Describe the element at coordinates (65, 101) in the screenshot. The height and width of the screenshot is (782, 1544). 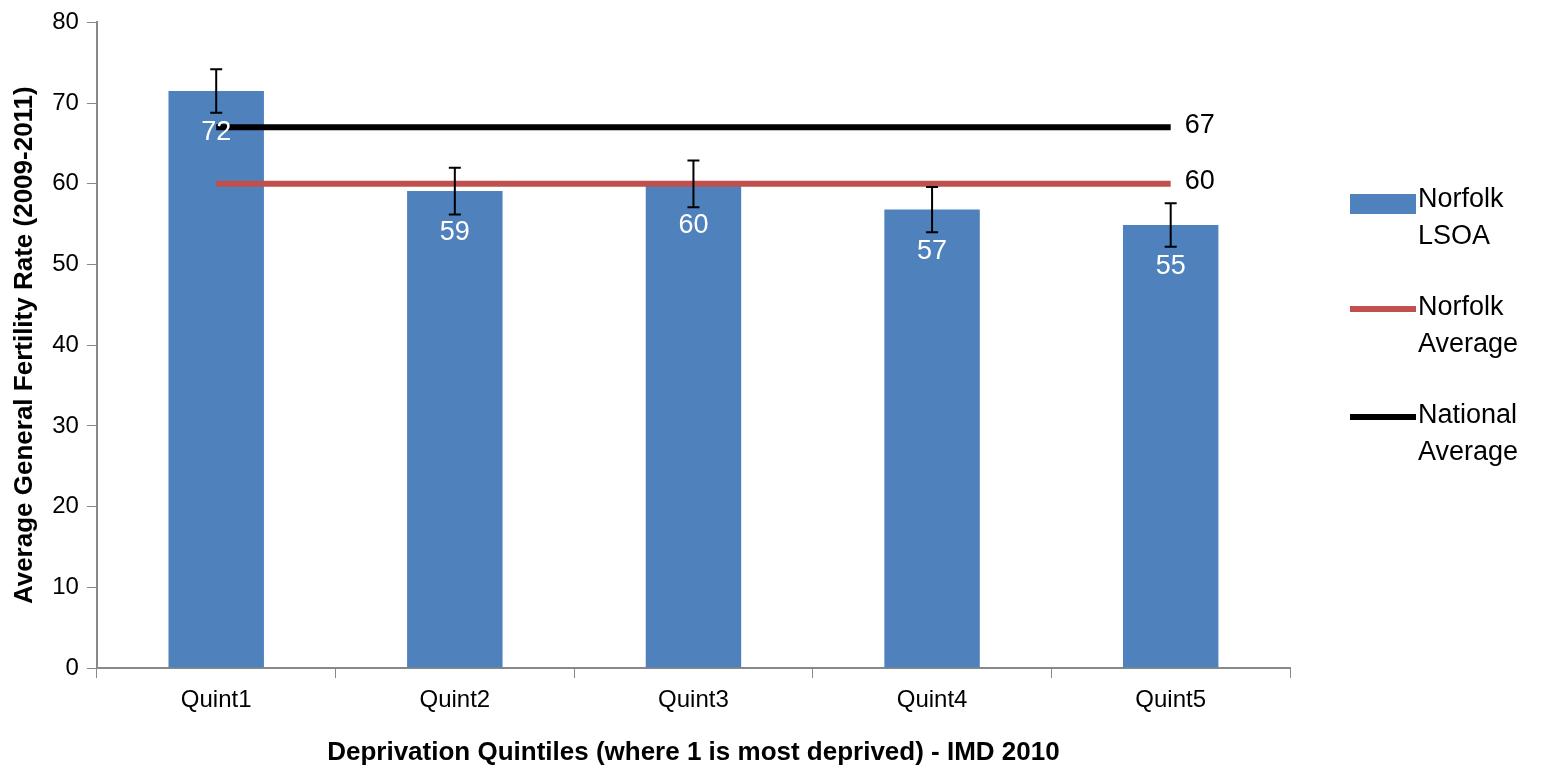
I see `y-tick-label: 70` at that location.